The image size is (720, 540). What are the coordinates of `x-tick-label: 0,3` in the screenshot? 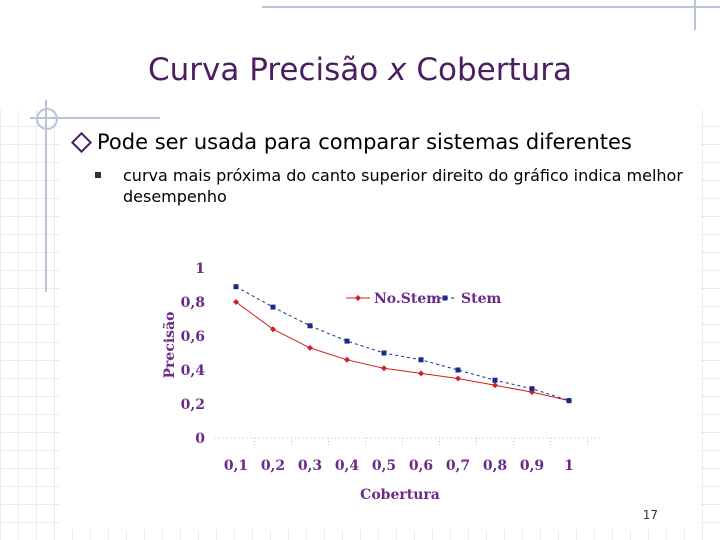 It's located at (310, 466).